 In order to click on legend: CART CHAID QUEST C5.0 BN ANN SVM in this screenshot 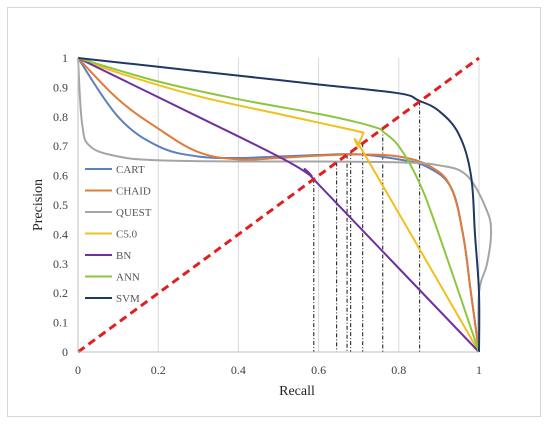, I will do `click(118, 234)`.